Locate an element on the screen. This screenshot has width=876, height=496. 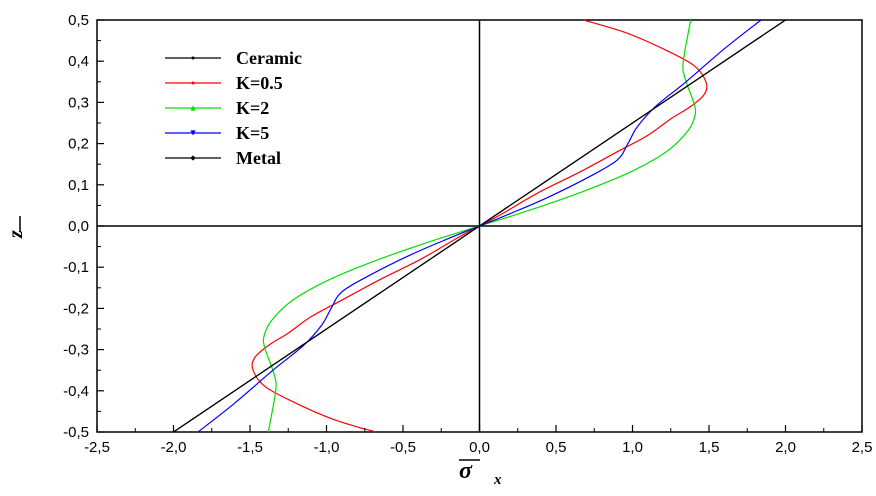
x-tick-label: -0,5 is located at coordinates (403, 447).